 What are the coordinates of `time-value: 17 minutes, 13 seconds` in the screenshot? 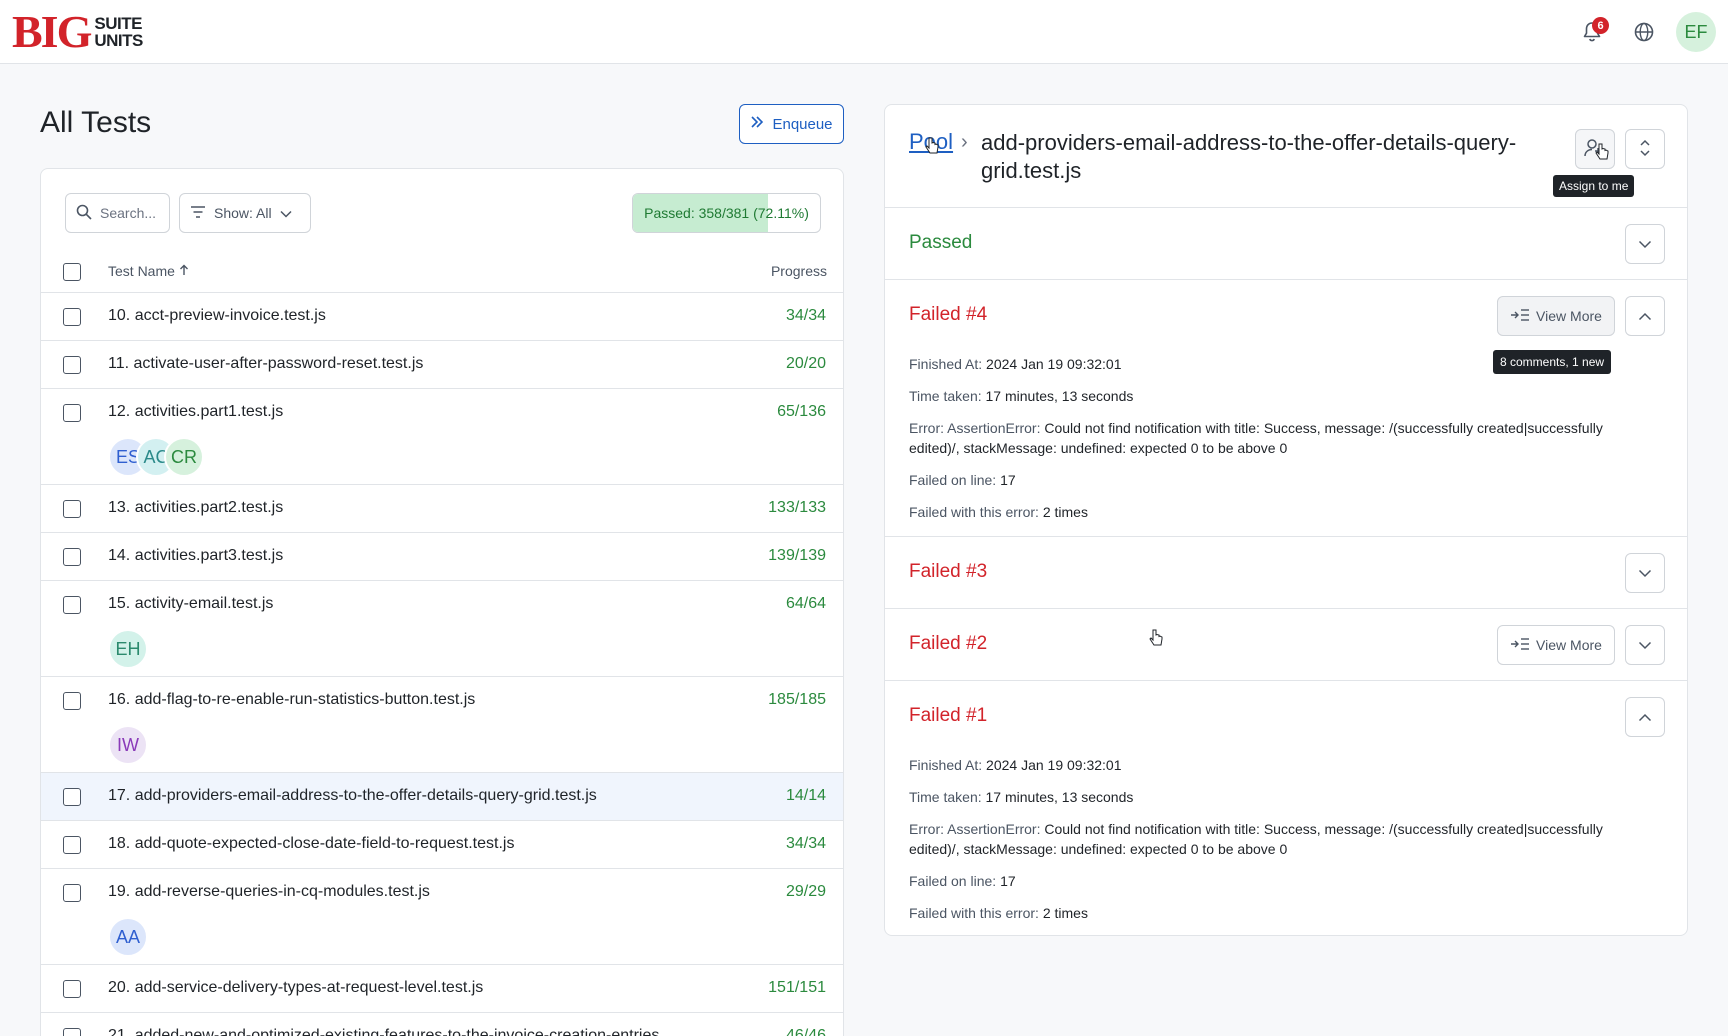 It's located at (1059, 797).